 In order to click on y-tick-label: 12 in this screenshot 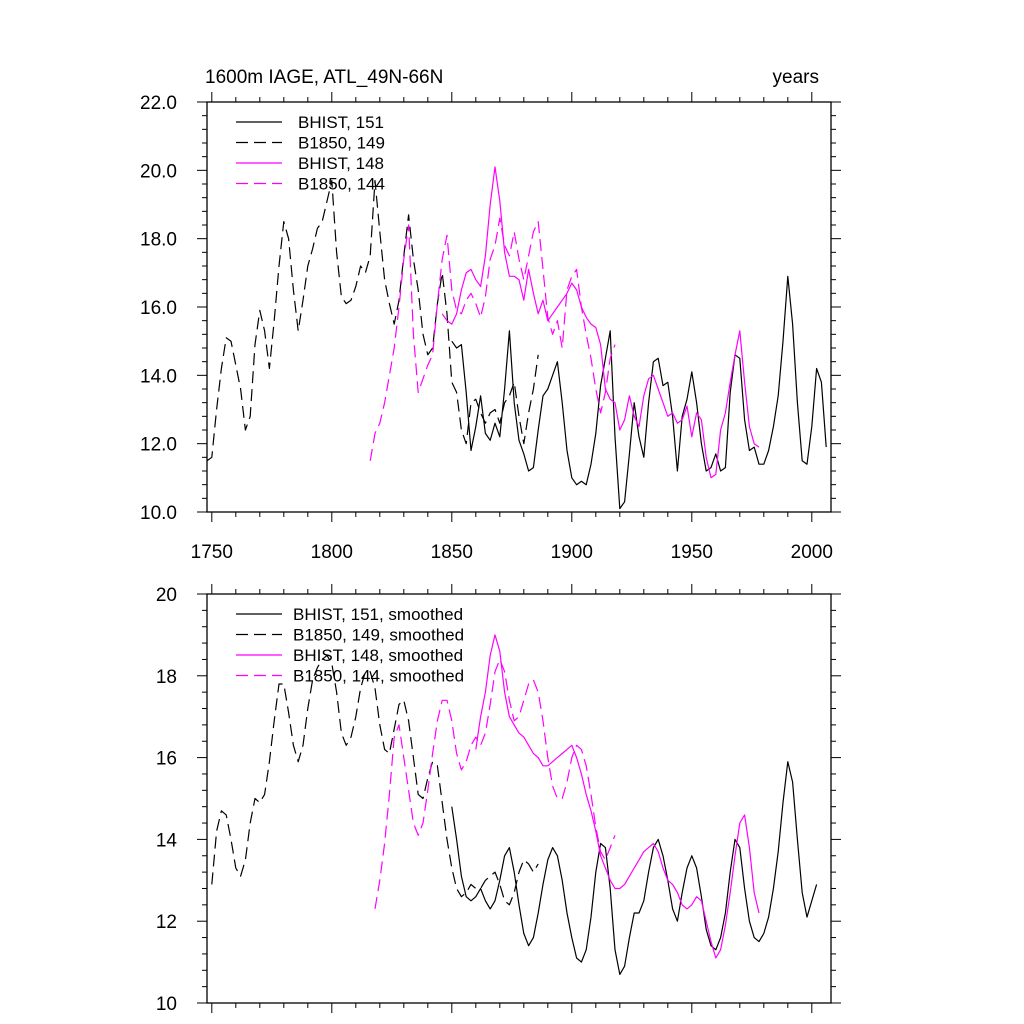, I will do `click(166, 922)`.